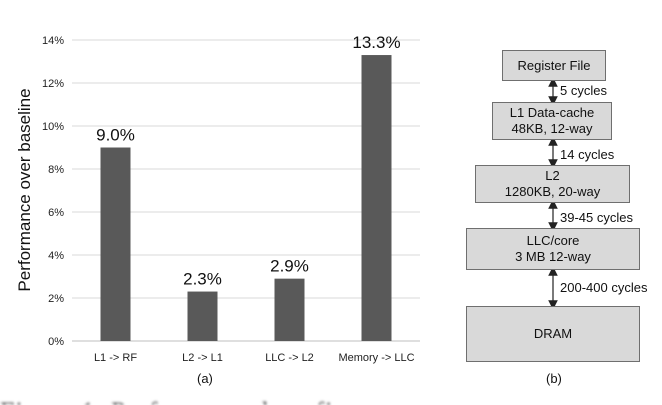 The width and height of the screenshot is (662, 405). I want to click on register-file-label: Register File, so click(554, 65).